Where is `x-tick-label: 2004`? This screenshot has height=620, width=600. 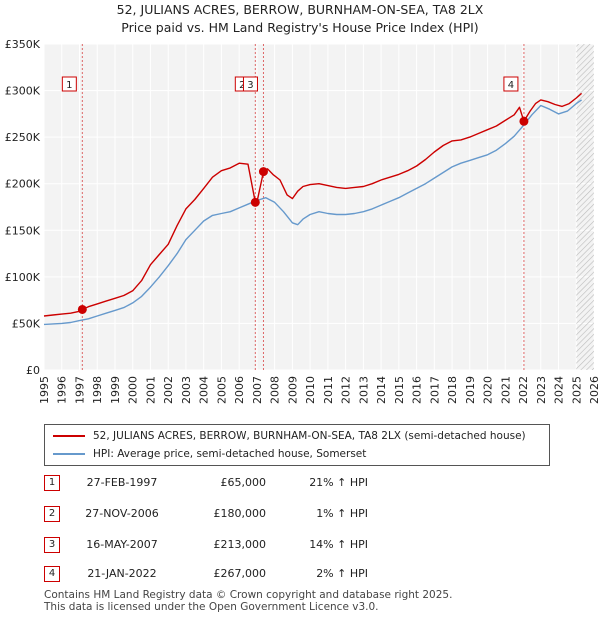
x-tick-label: 2004 is located at coordinates (204, 390).